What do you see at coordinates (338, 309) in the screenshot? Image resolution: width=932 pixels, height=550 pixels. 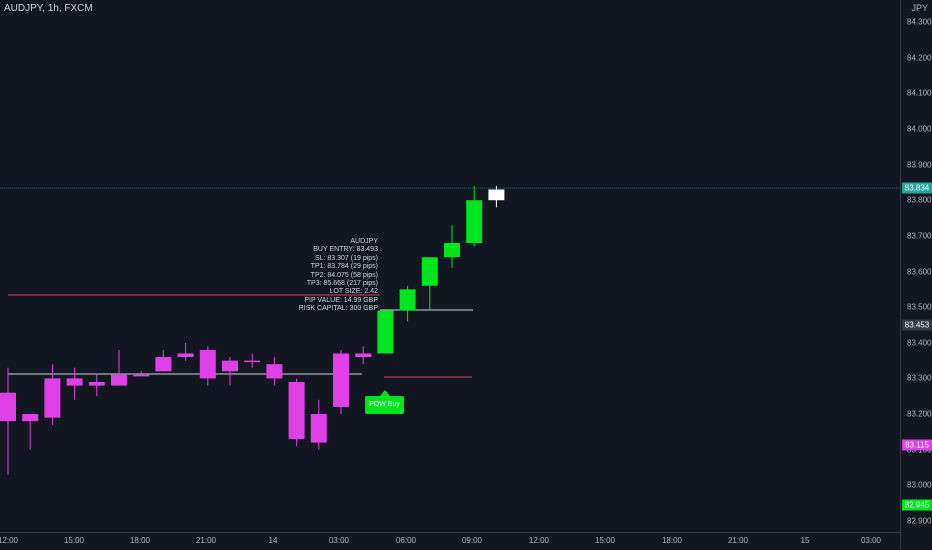 I see `info-line: RISK CAPITAL: 300 GBP` at bounding box center [338, 309].